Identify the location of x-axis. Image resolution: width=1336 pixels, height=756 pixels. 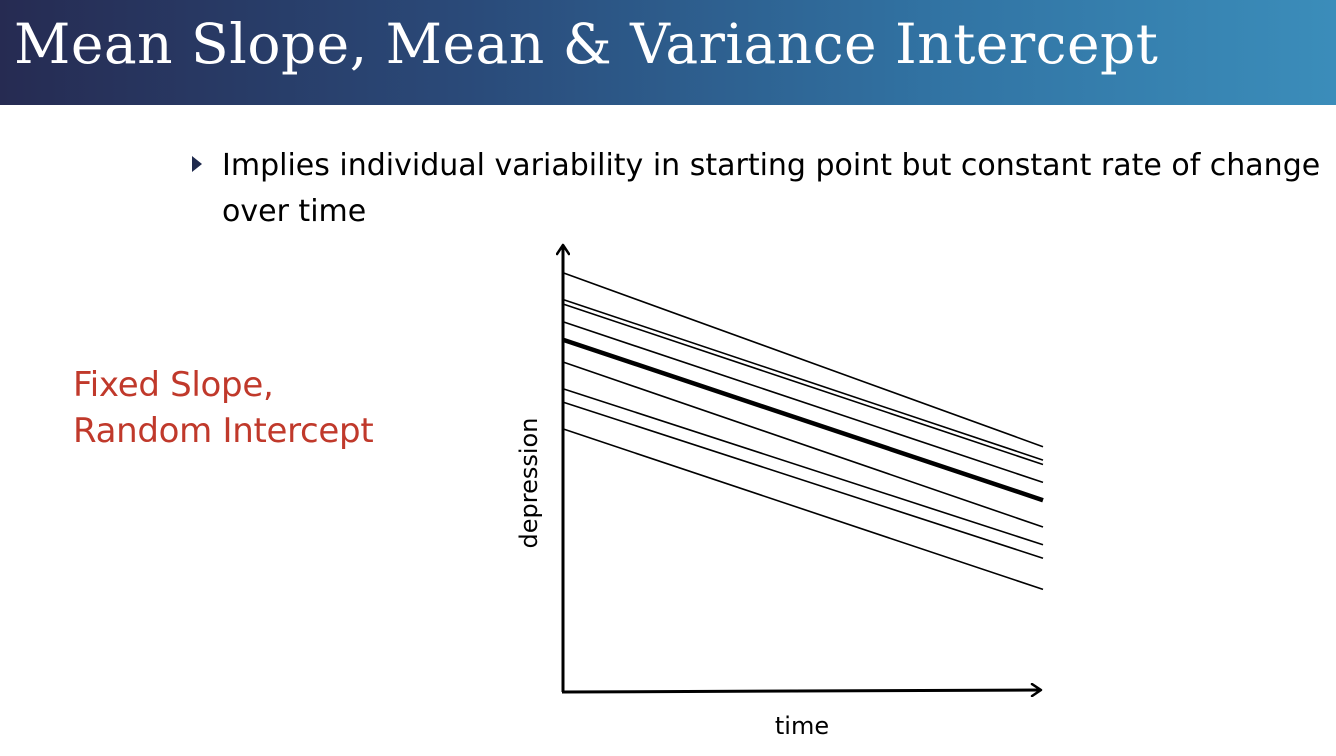
(801, 691).